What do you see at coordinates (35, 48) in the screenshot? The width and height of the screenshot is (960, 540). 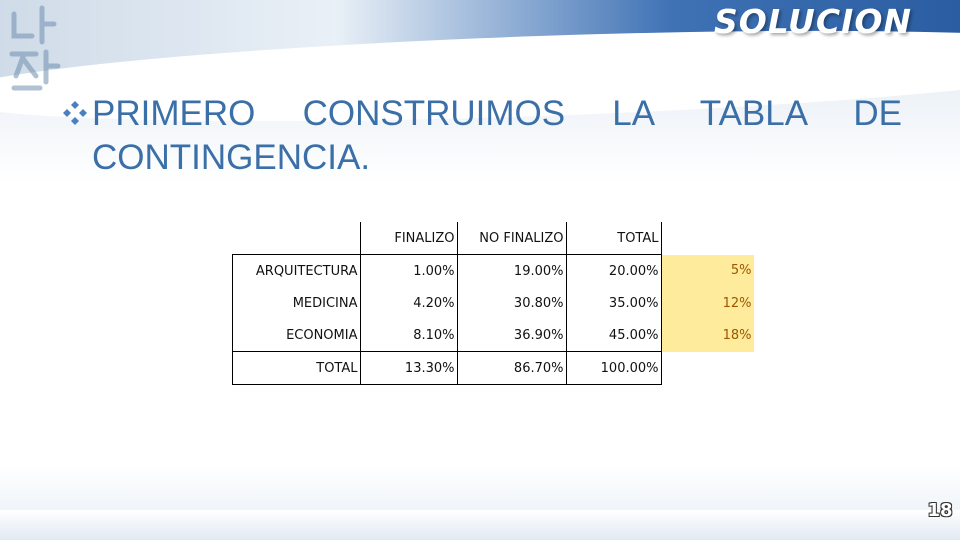 I see `calligraphy-decoration` at bounding box center [35, 48].